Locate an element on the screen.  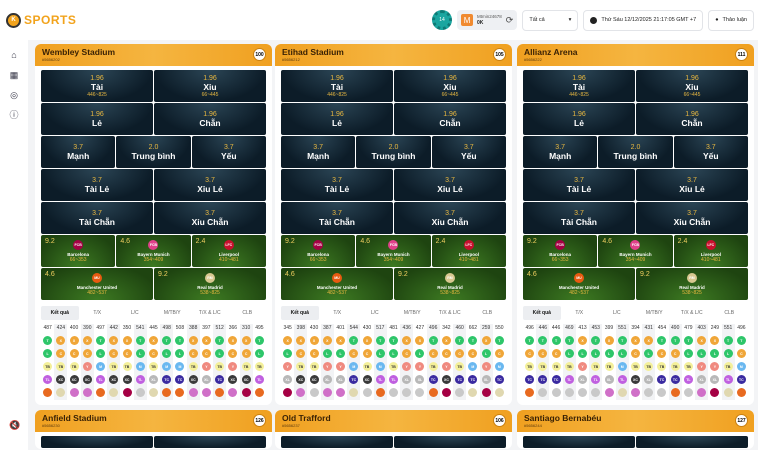
result-dot: T is located at coordinates (354, 340).